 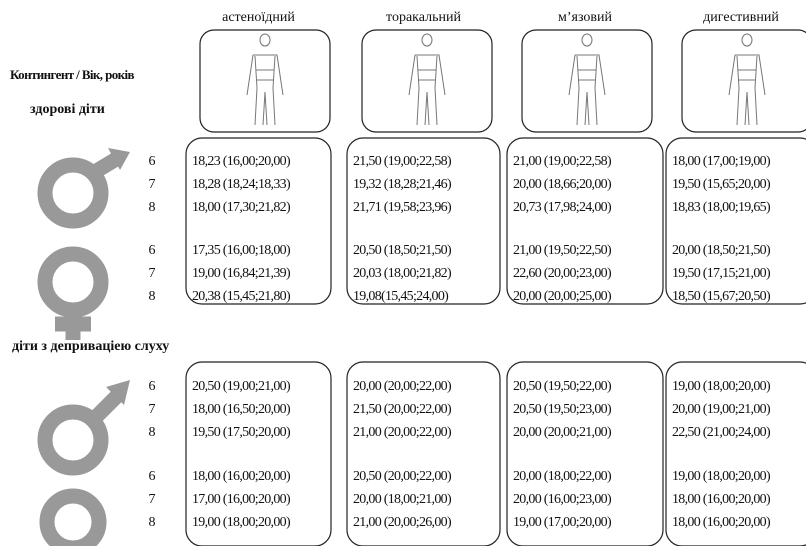 What do you see at coordinates (241, 273) in the screenshot?
I see `cell-value: 19,00 (16,84;21,39)` at bounding box center [241, 273].